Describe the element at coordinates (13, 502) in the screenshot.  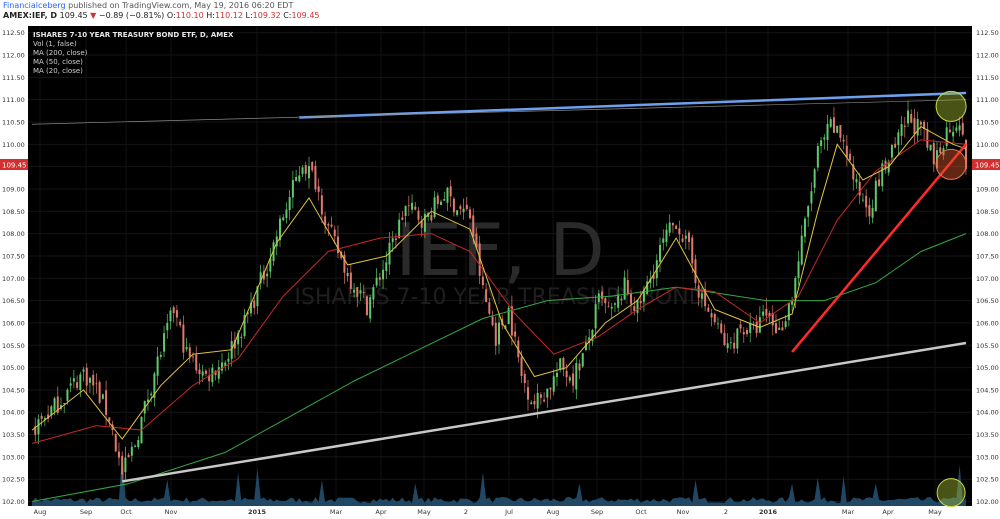
I see `y-tick-label: 102.00` at that location.